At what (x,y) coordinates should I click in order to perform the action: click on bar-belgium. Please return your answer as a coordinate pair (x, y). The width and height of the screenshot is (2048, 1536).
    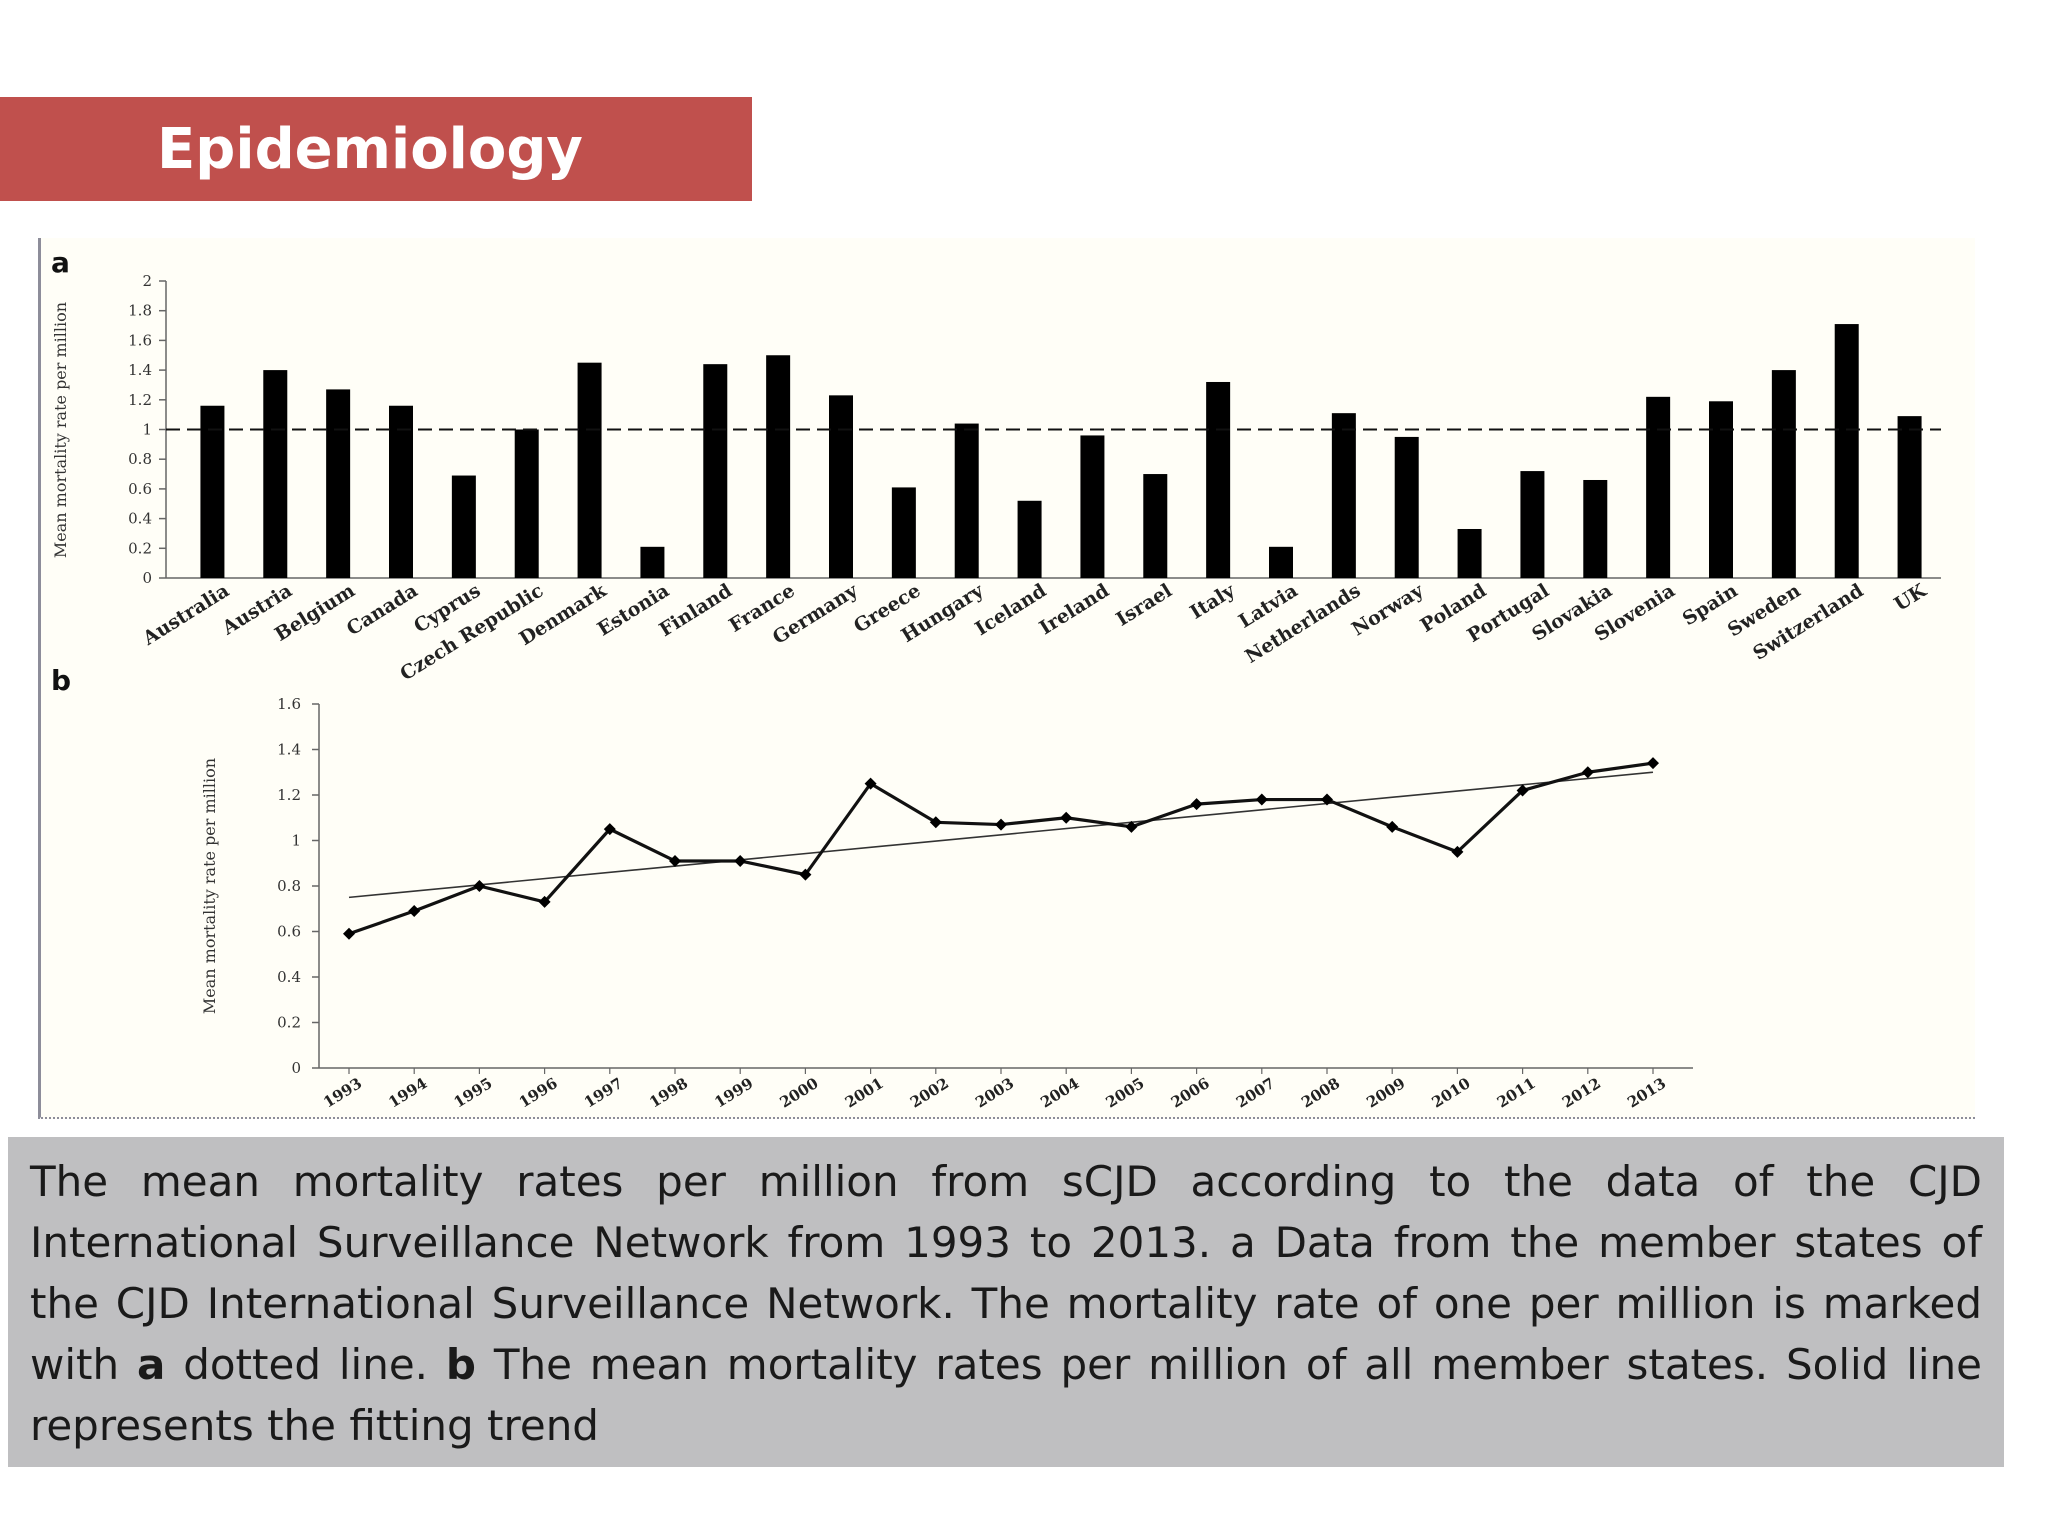
    Looking at the image, I should click on (338, 483).